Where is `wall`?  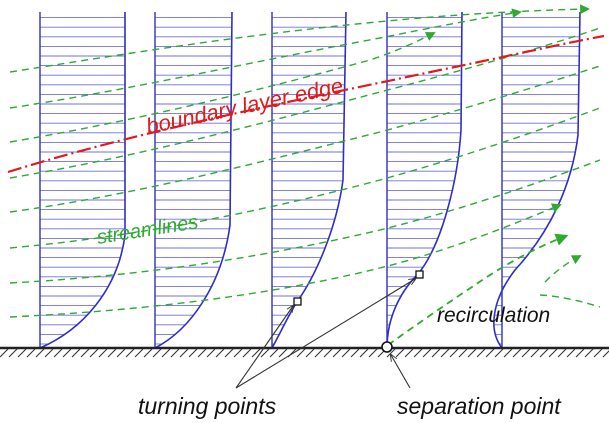
wall is located at coordinates (304, 352).